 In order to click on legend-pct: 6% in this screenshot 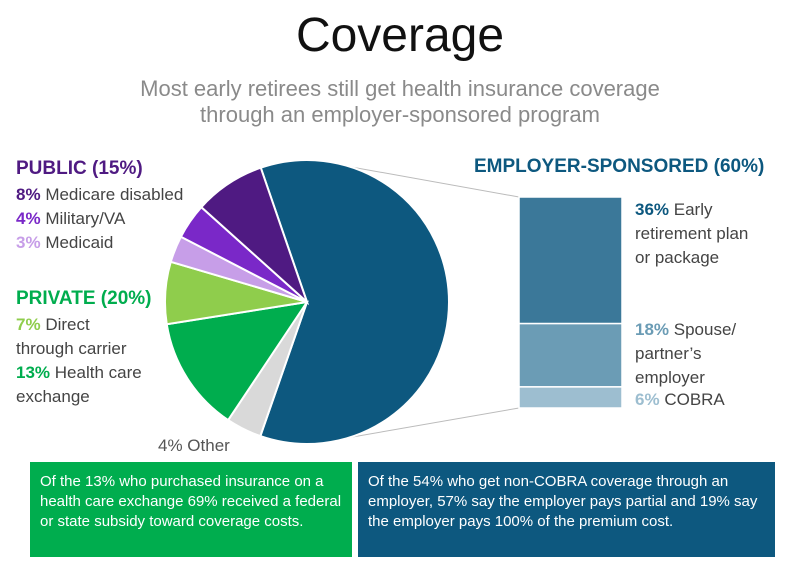, I will do `click(647, 399)`.